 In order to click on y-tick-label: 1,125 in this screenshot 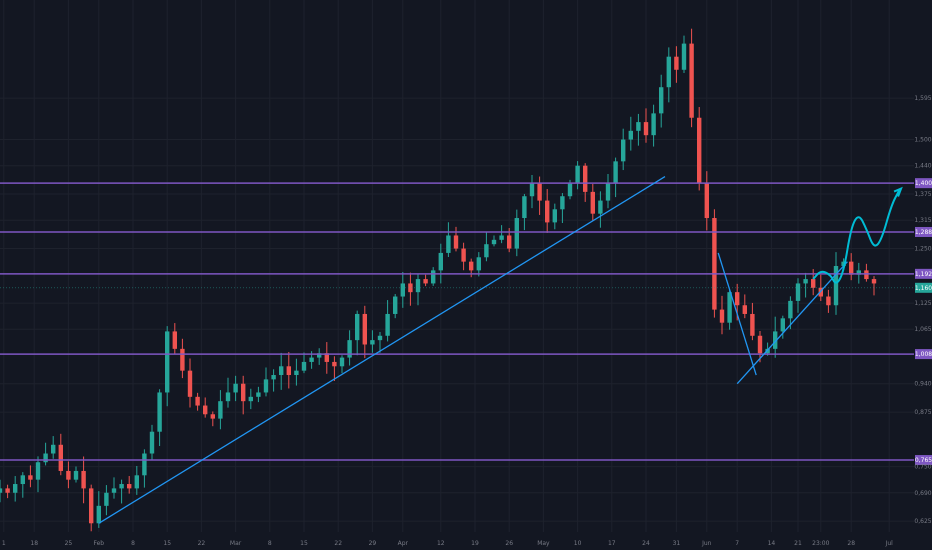, I will do `click(922, 303)`.